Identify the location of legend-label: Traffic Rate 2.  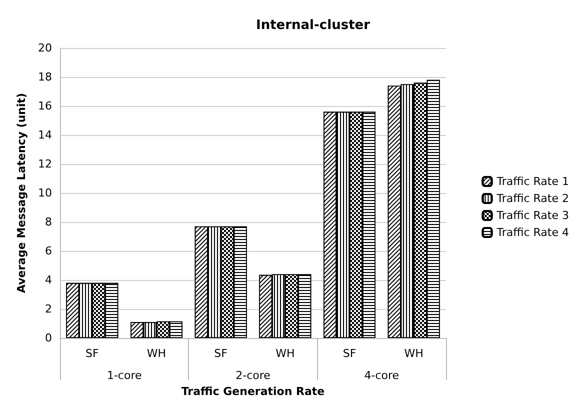
(533, 198).